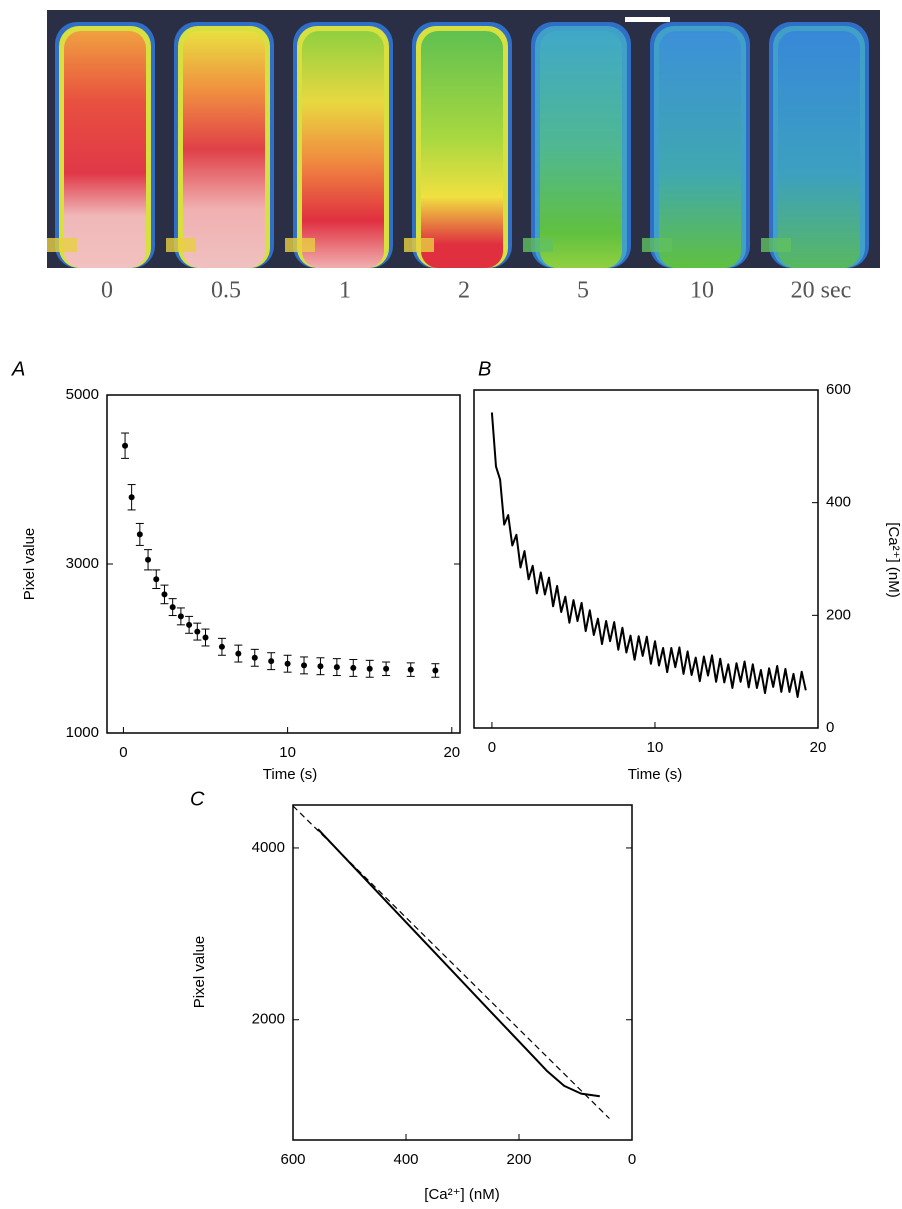 Image resolution: width=902 pixels, height=1209 pixels. What do you see at coordinates (18, 369) in the screenshot?
I see `panel-label: A` at bounding box center [18, 369].